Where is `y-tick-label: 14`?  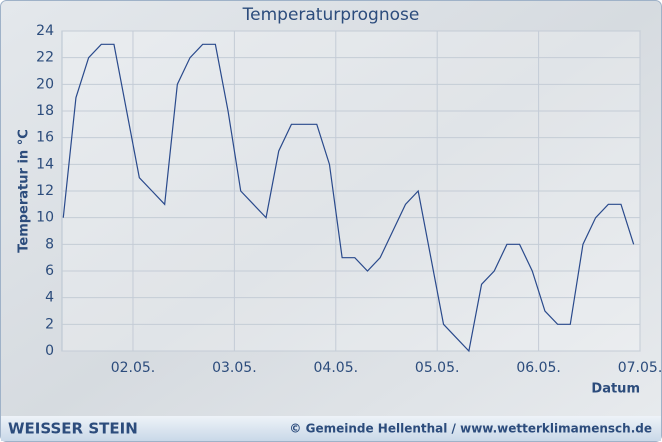 y-tick-label: 14 is located at coordinates (45, 164).